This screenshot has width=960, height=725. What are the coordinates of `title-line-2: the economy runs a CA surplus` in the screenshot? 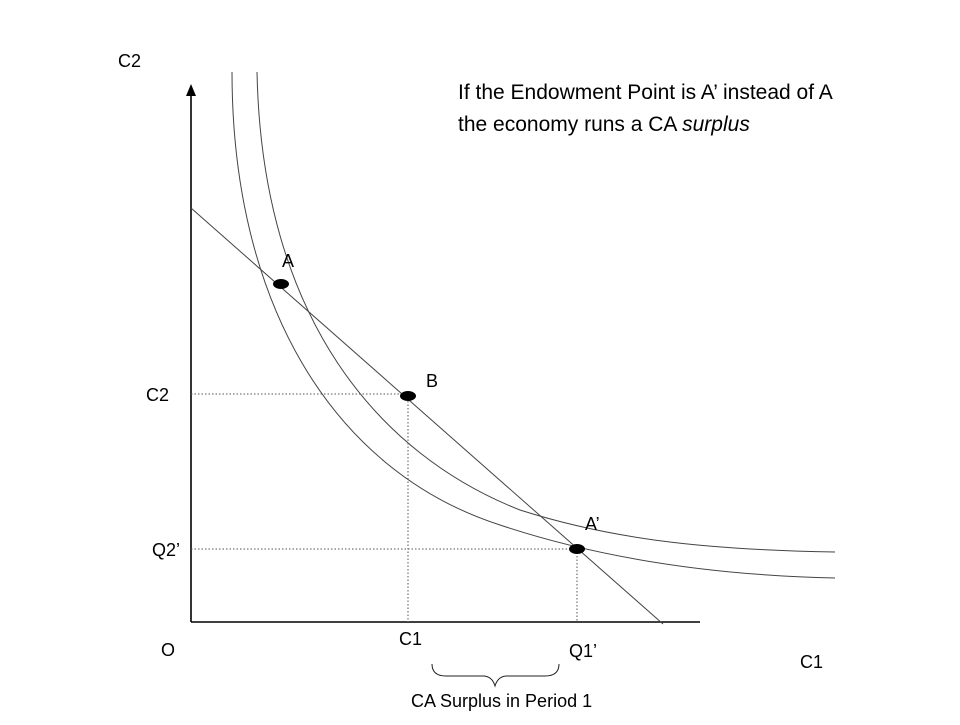 It's located at (604, 124).